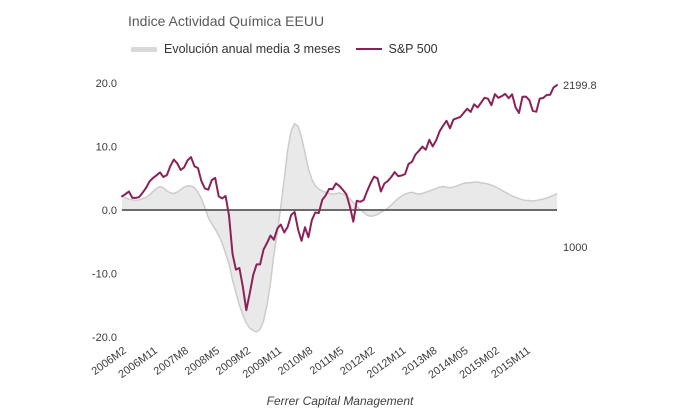 The width and height of the screenshot is (680, 420). What do you see at coordinates (104, 338) in the screenshot?
I see `y-axis-tick-label: -20.0` at bounding box center [104, 338].